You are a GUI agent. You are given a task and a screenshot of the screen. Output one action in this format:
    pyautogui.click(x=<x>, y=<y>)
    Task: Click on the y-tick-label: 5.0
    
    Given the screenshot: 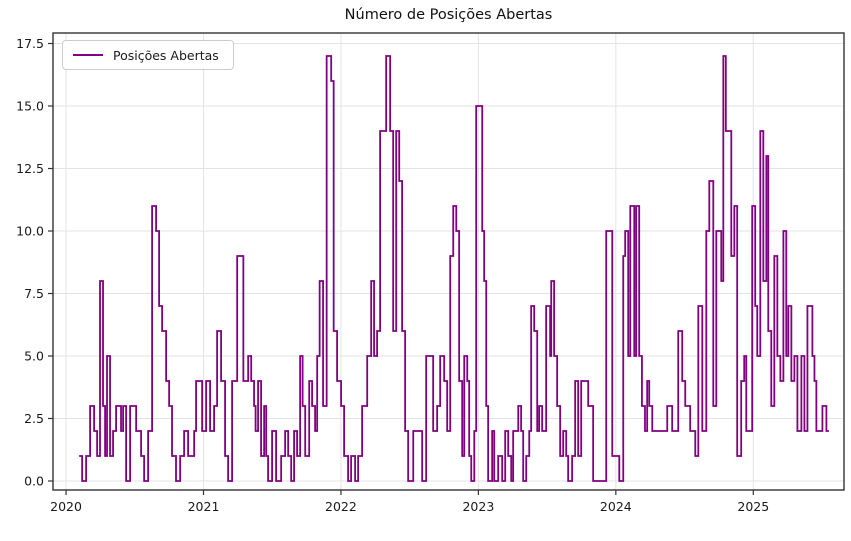 What is the action you would take?
    pyautogui.click(x=34, y=356)
    